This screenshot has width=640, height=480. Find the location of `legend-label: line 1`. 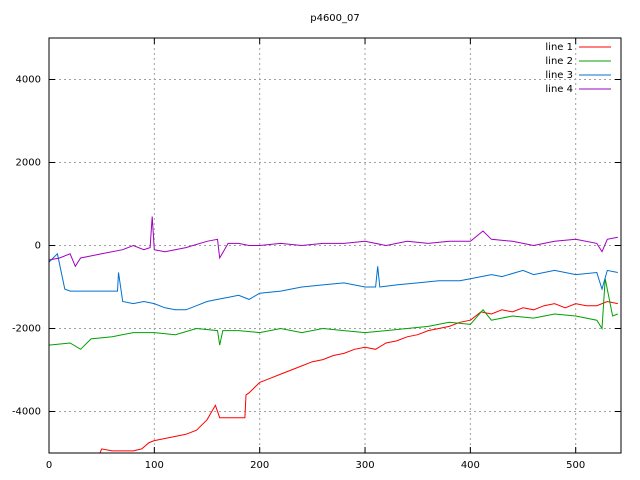

legend-label: line 1 is located at coordinates (559, 47).